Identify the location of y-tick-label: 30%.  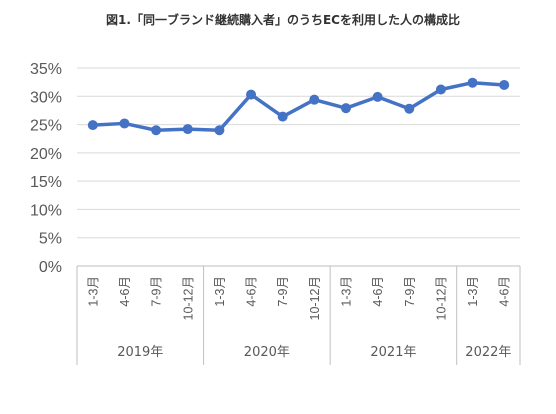
(46, 97).